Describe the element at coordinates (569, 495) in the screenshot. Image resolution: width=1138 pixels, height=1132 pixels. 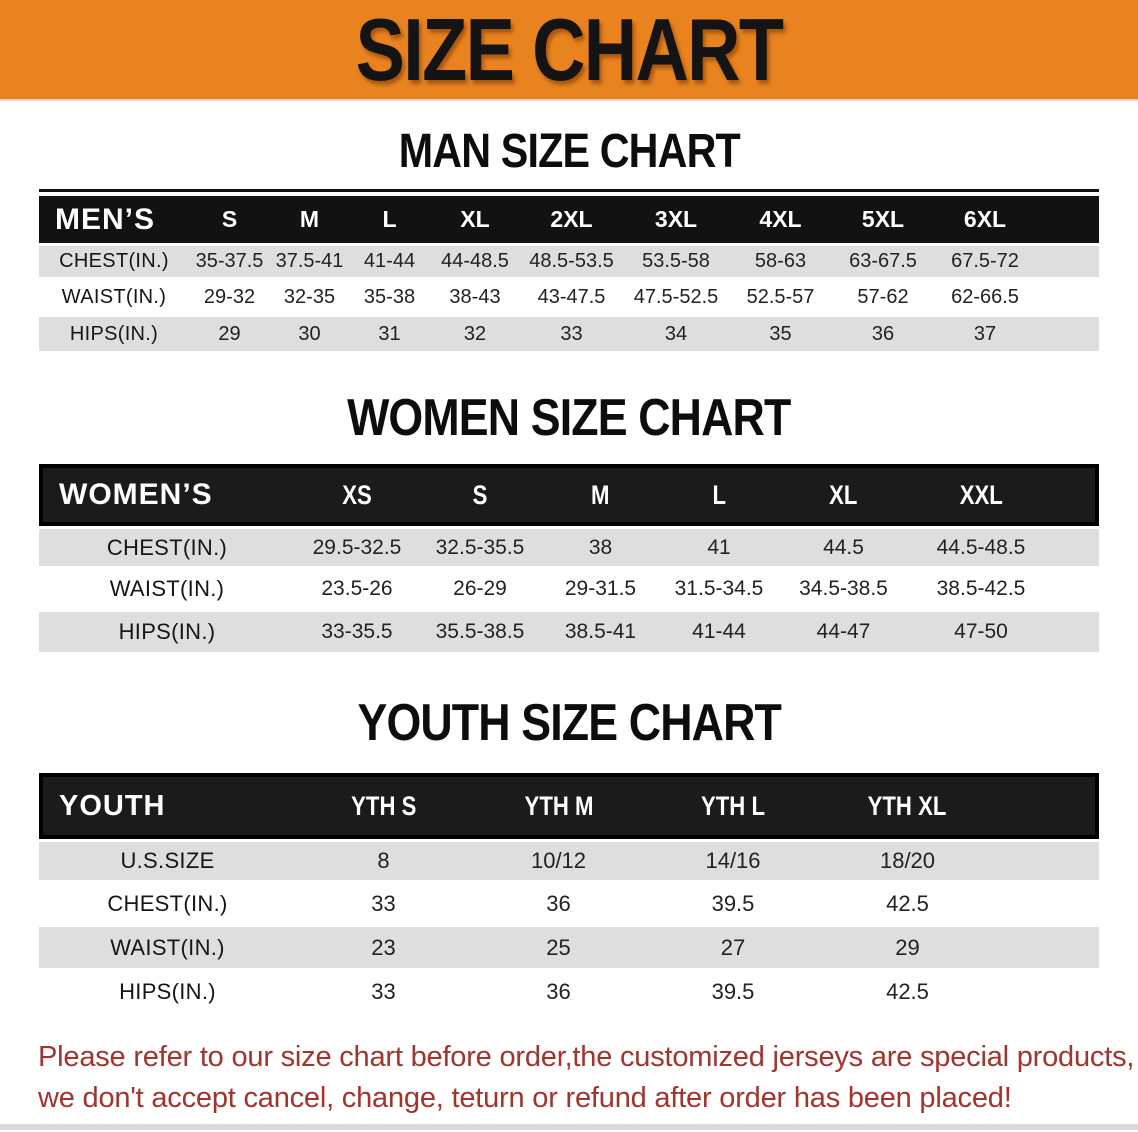
I see `women-header-row: WOMEN’S XS S M L XL XXL` at that location.